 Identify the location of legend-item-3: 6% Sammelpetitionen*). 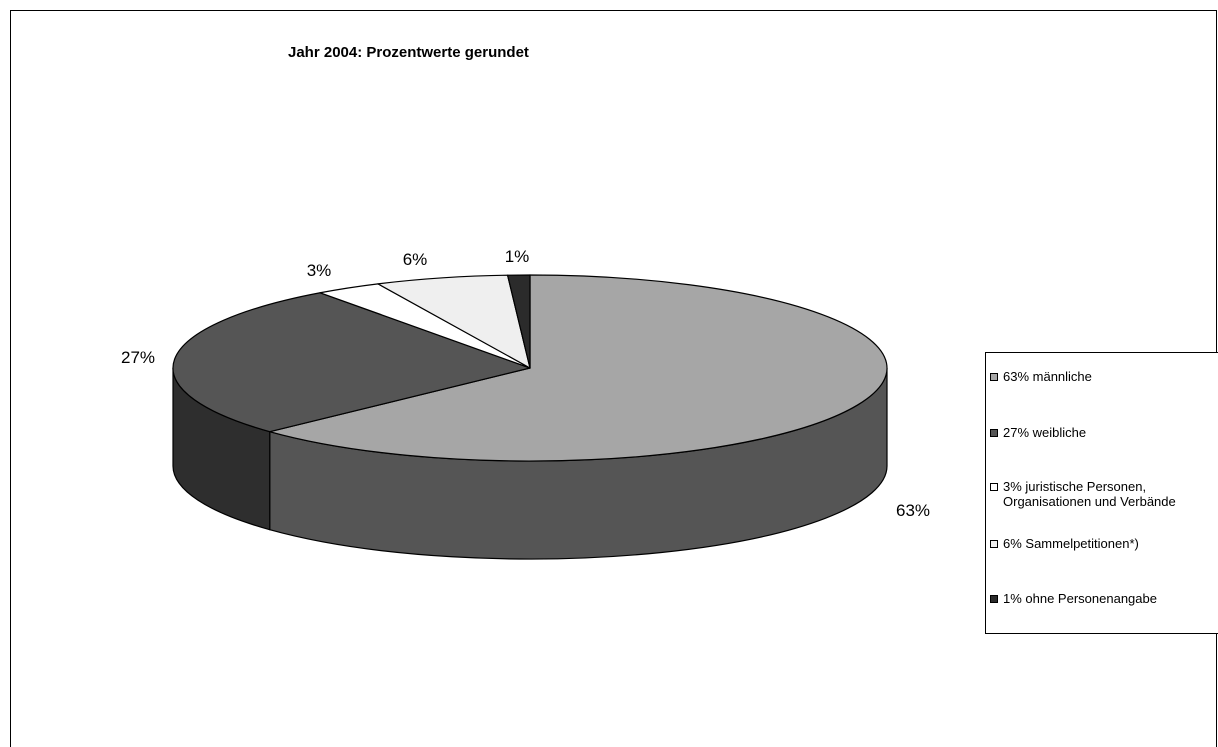
(1064, 543).